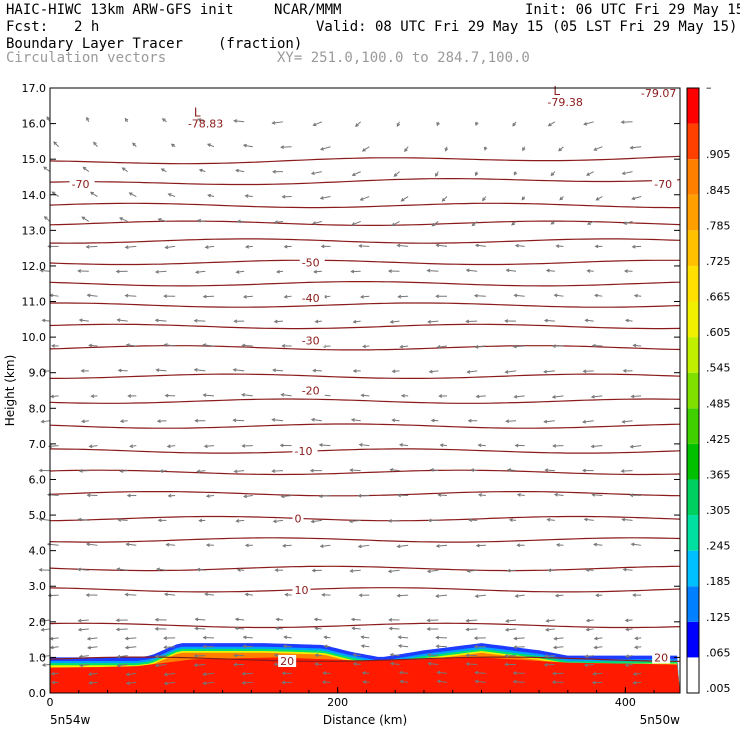 This screenshot has height=740, width=740. I want to click on y-tick-label: 12.0, so click(34, 266).